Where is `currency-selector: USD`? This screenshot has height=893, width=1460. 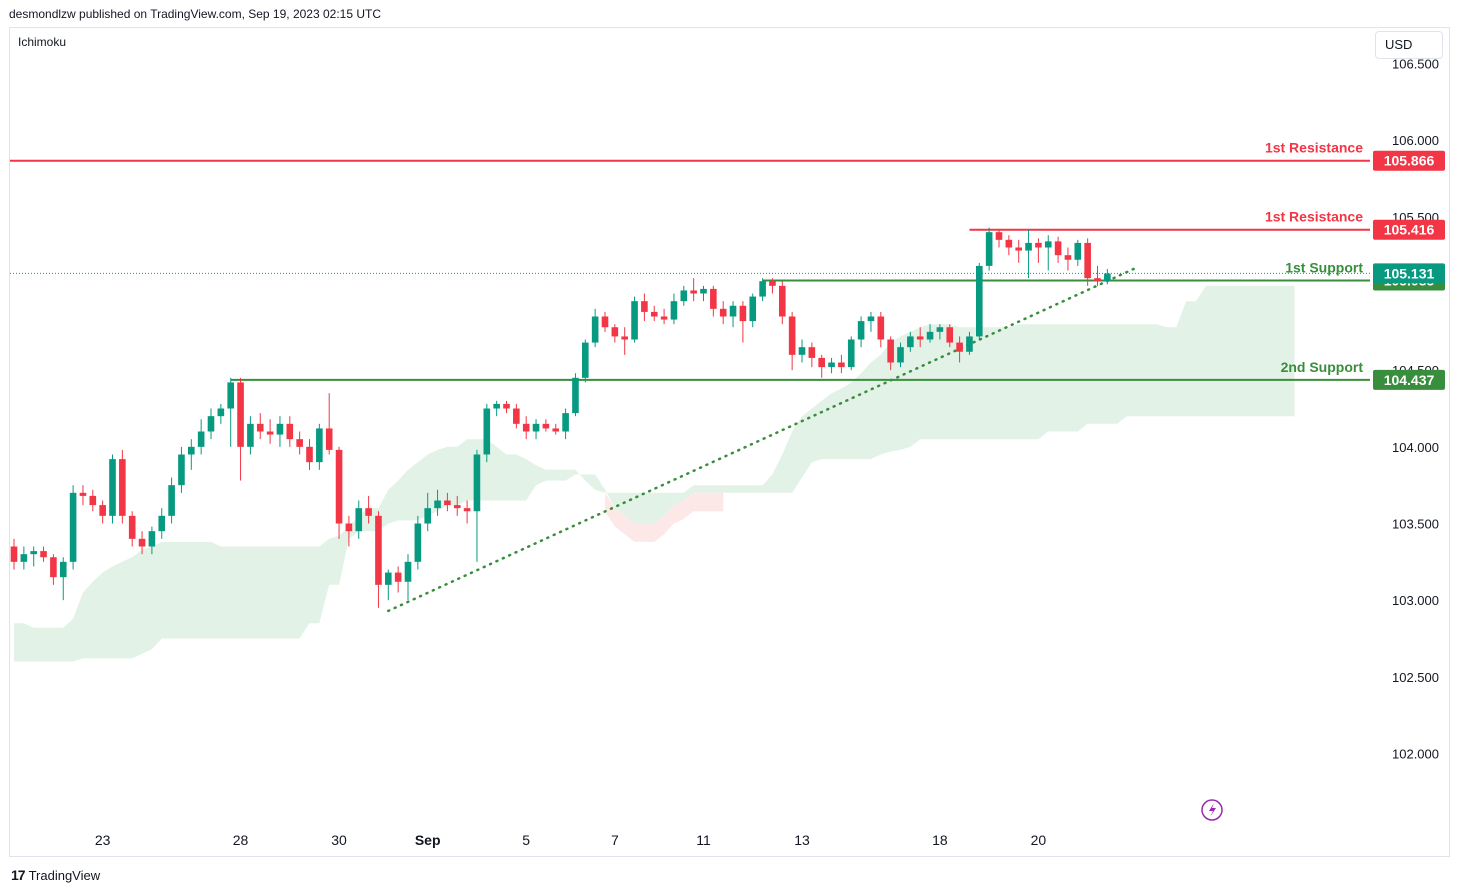 currency-selector: USD is located at coordinates (1409, 45).